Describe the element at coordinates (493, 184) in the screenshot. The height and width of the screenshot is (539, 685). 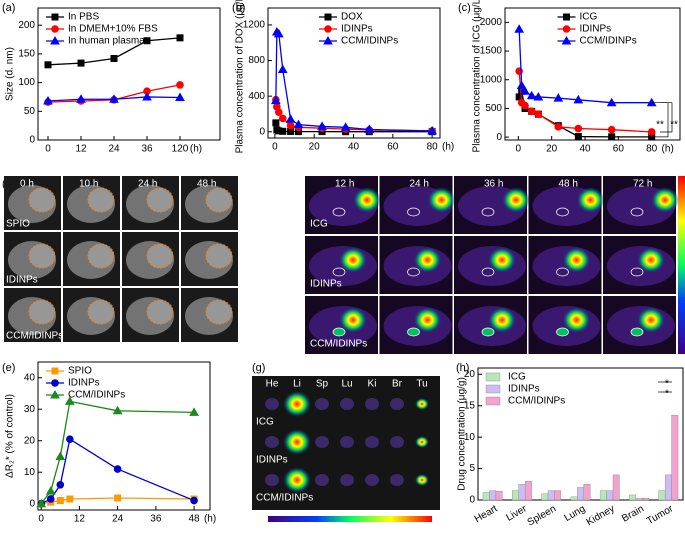
I see `column-label: 36 h` at that location.